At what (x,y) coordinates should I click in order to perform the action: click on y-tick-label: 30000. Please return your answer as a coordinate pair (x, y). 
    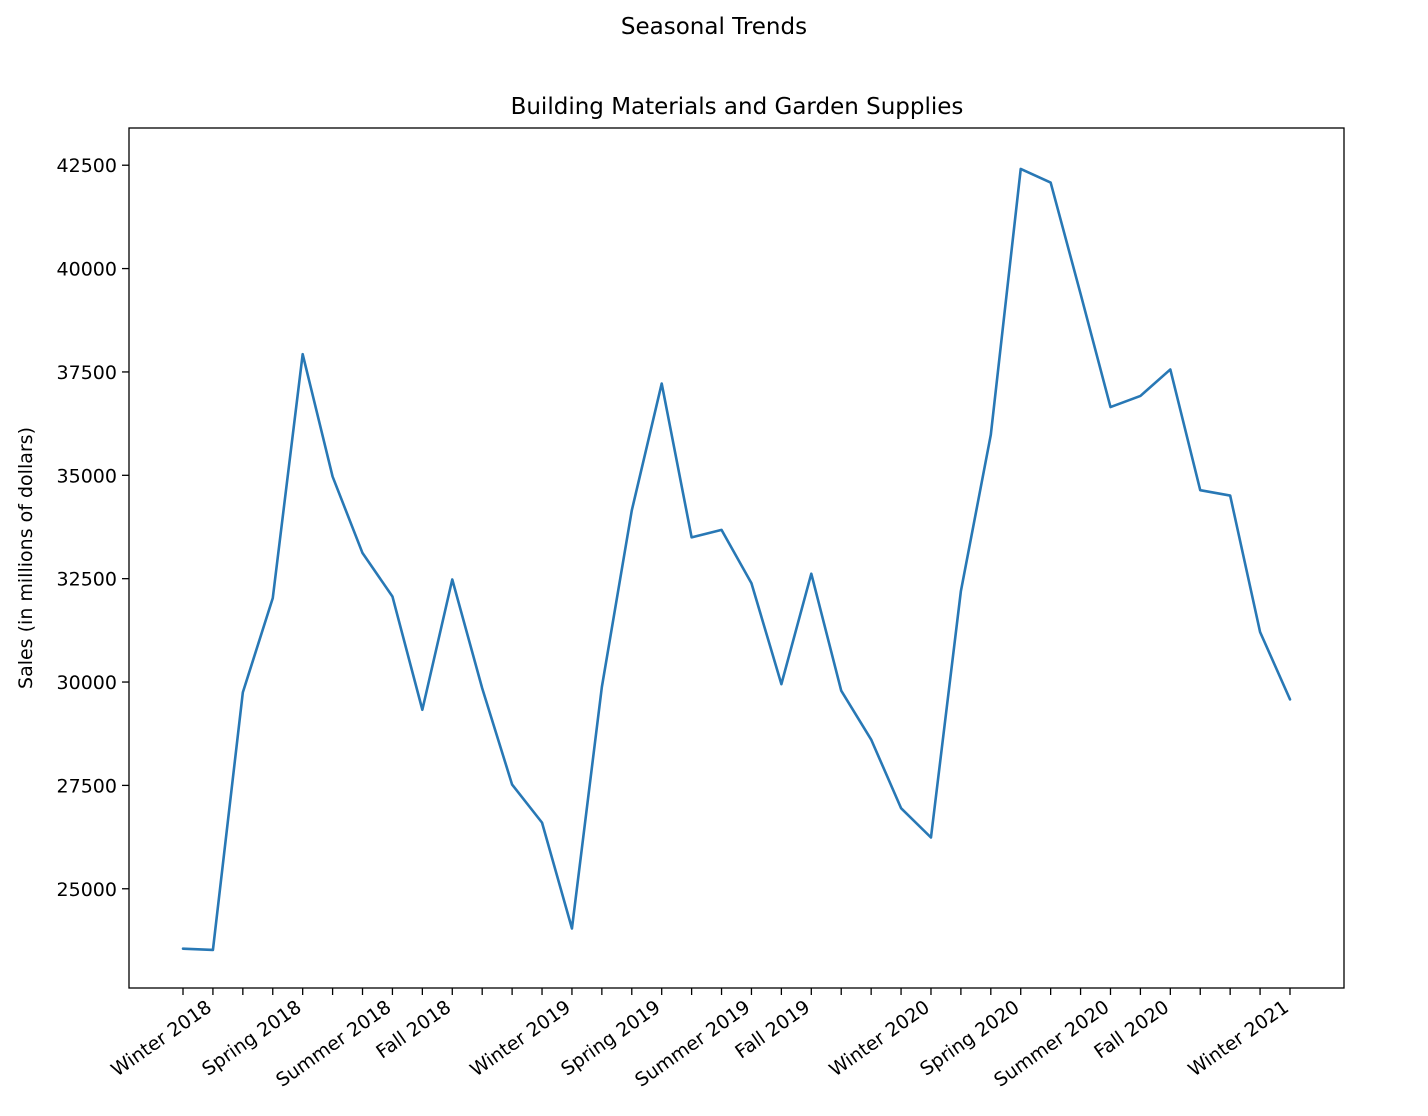
    Looking at the image, I should click on (87, 683).